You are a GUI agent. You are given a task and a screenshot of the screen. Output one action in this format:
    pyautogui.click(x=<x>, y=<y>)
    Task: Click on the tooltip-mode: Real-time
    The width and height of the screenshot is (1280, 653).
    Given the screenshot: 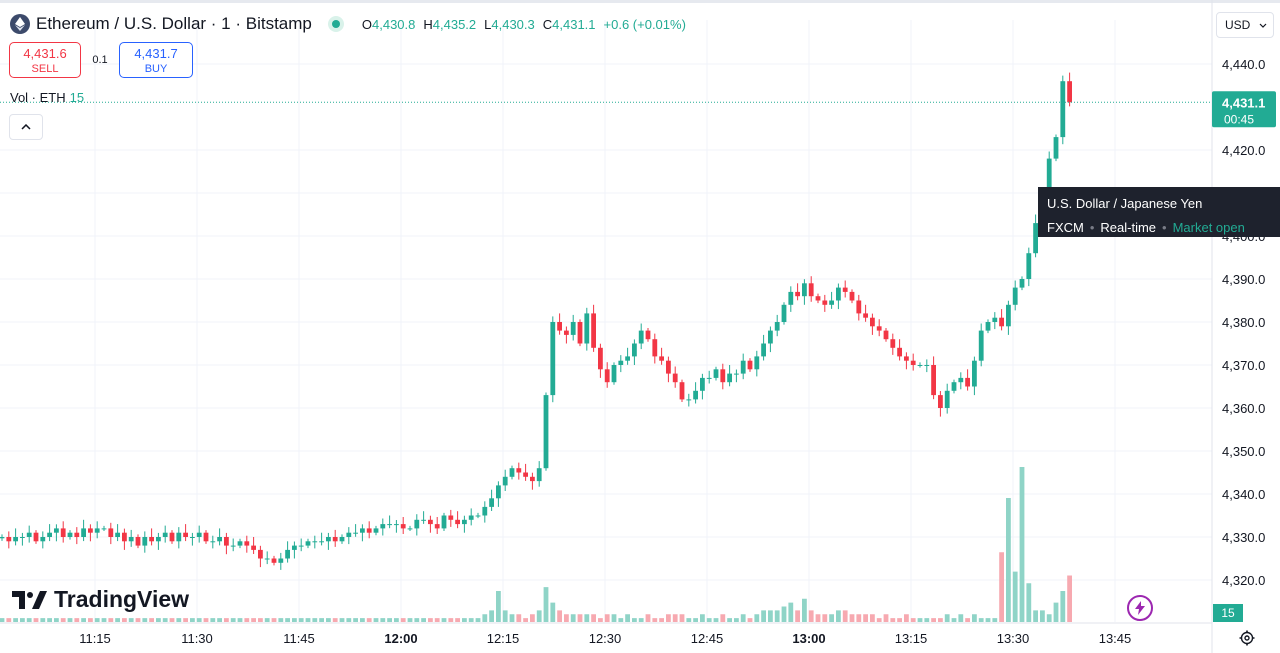 What is the action you would take?
    pyautogui.click(x=1128, y=227)
    